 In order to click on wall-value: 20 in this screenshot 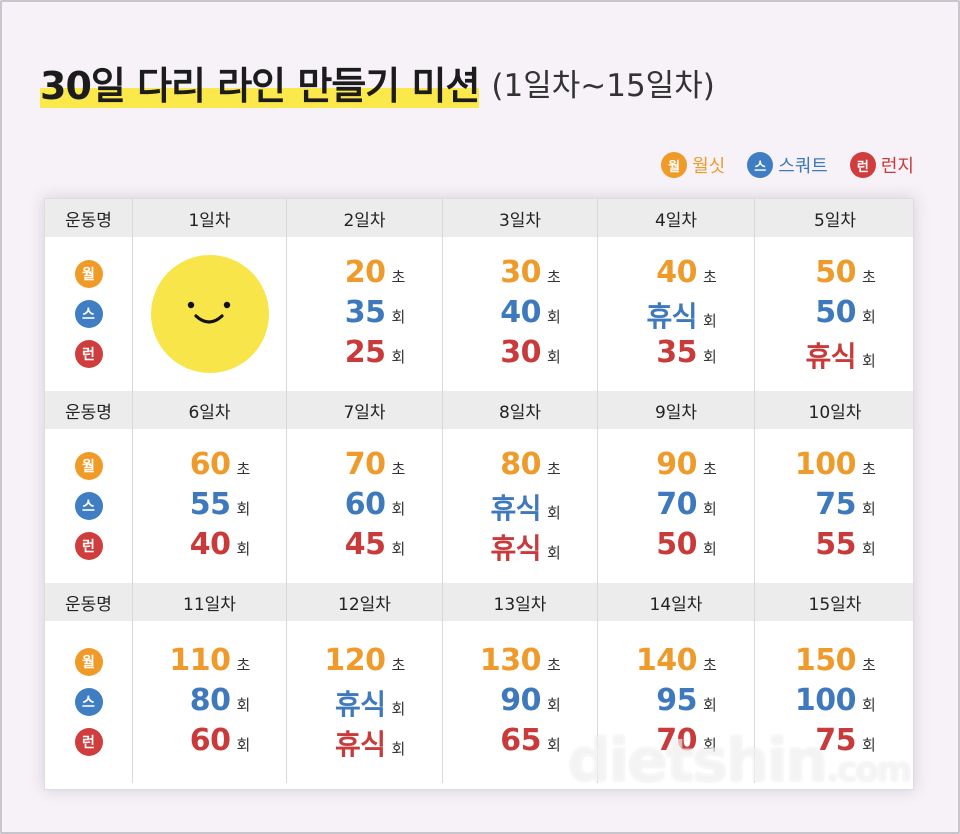, I will do `click(365, 272)`.